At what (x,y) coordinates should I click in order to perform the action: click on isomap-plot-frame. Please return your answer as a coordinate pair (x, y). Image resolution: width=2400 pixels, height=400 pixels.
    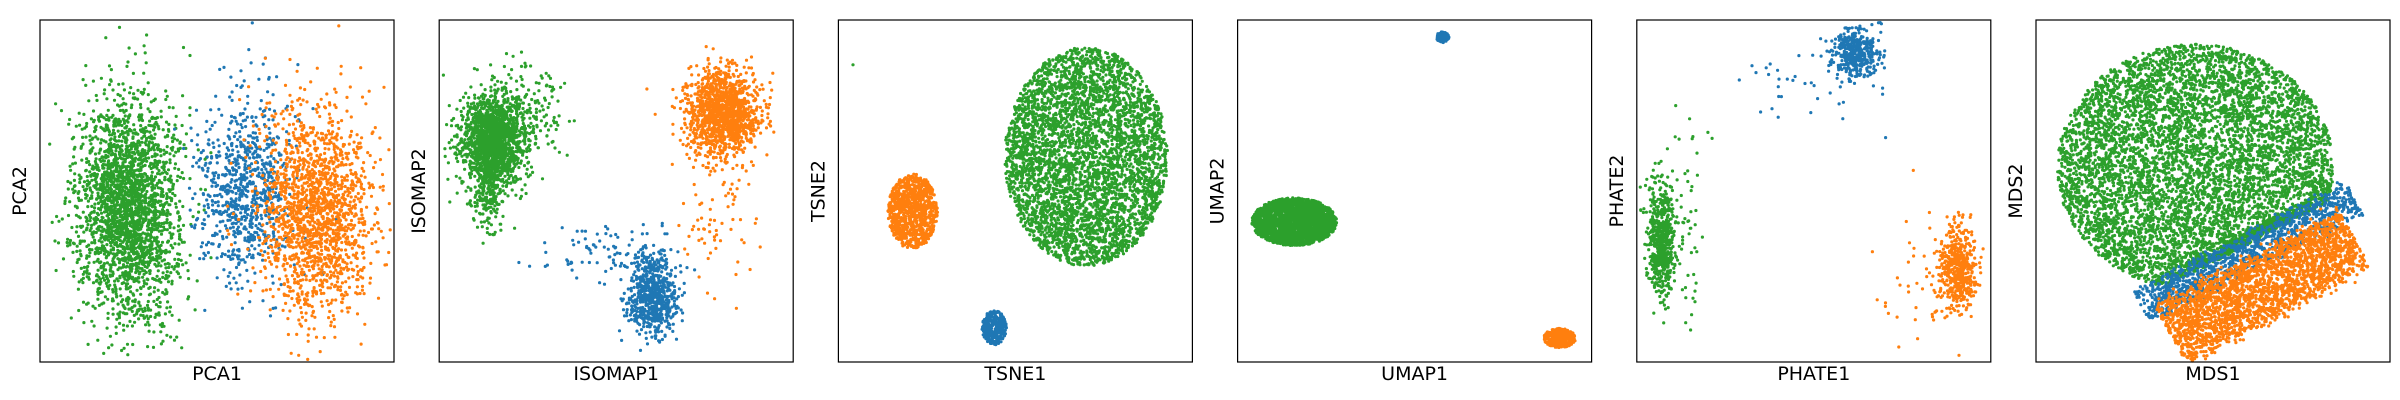
    Looking at the image, I should click on (616, 191).